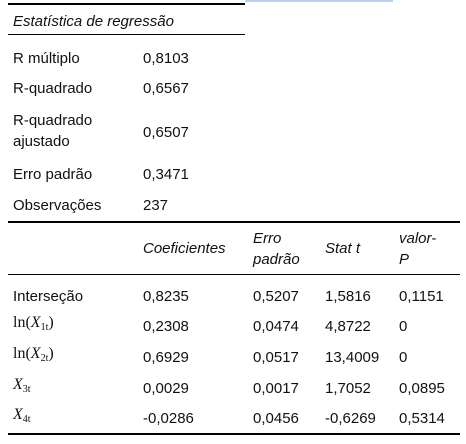  What do you see at coordinates (156, 205) in the screenshot?
I see `stats-value-observations: 237` at bounding box center [156, 205].